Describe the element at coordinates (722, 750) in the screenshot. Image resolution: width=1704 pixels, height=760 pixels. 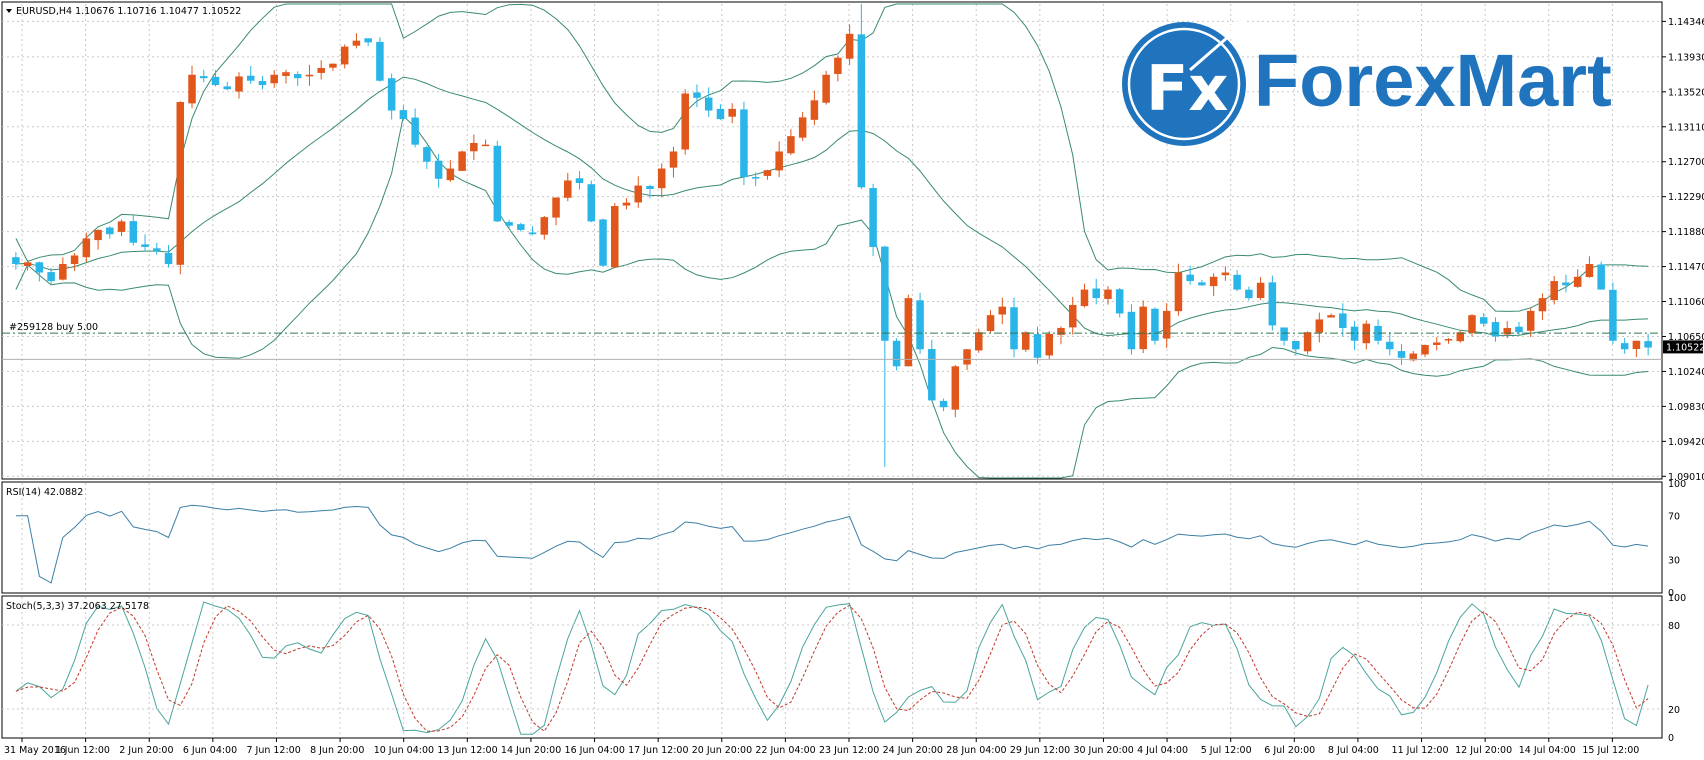
I see `time-tick-label: 20 Jun 20:00` at that location.